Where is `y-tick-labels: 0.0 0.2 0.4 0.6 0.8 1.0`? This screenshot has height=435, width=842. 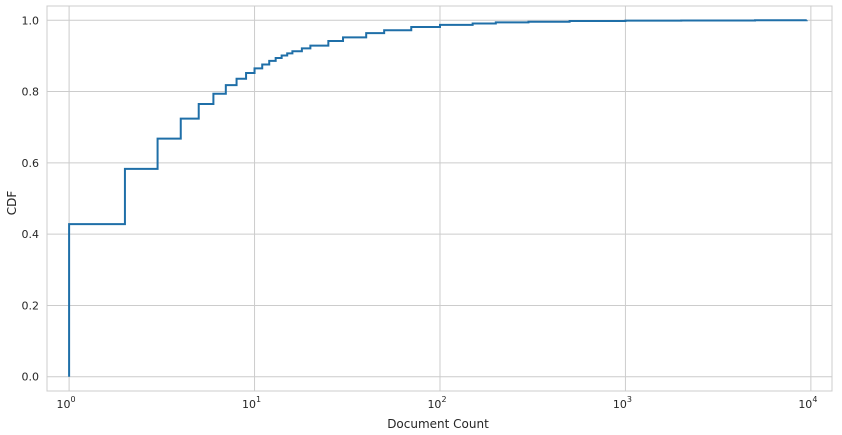 y-tick-labels: 0.0 0.2 0.4 0.6 0.8 1.0 is located at coordinates (31, 198).